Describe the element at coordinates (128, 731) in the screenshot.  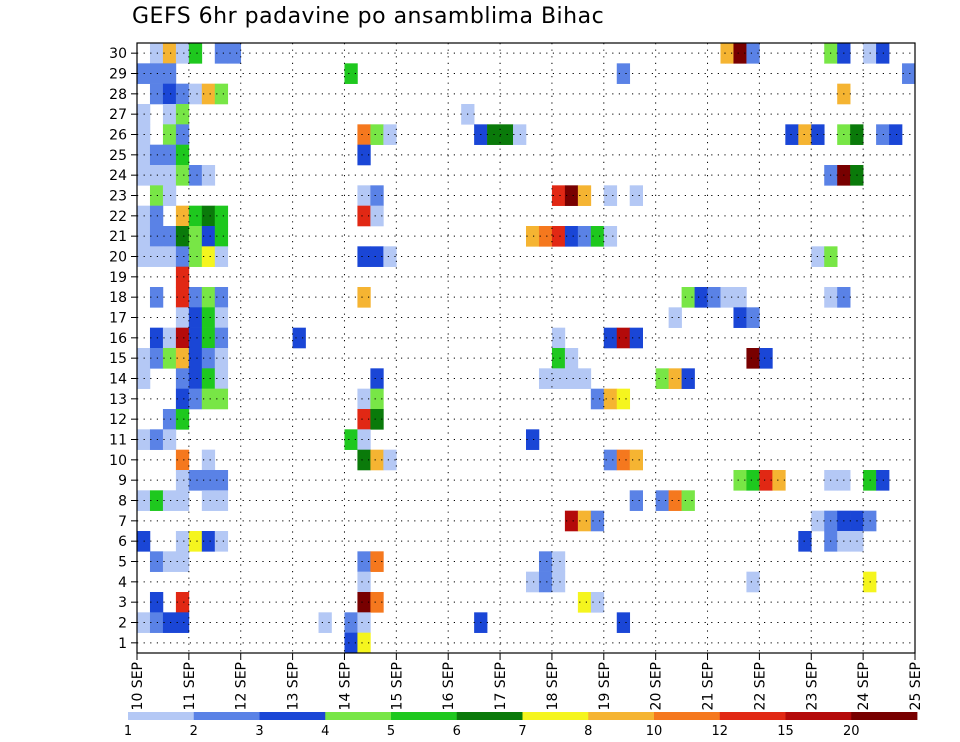
I see `legend-label: 1` at that location.